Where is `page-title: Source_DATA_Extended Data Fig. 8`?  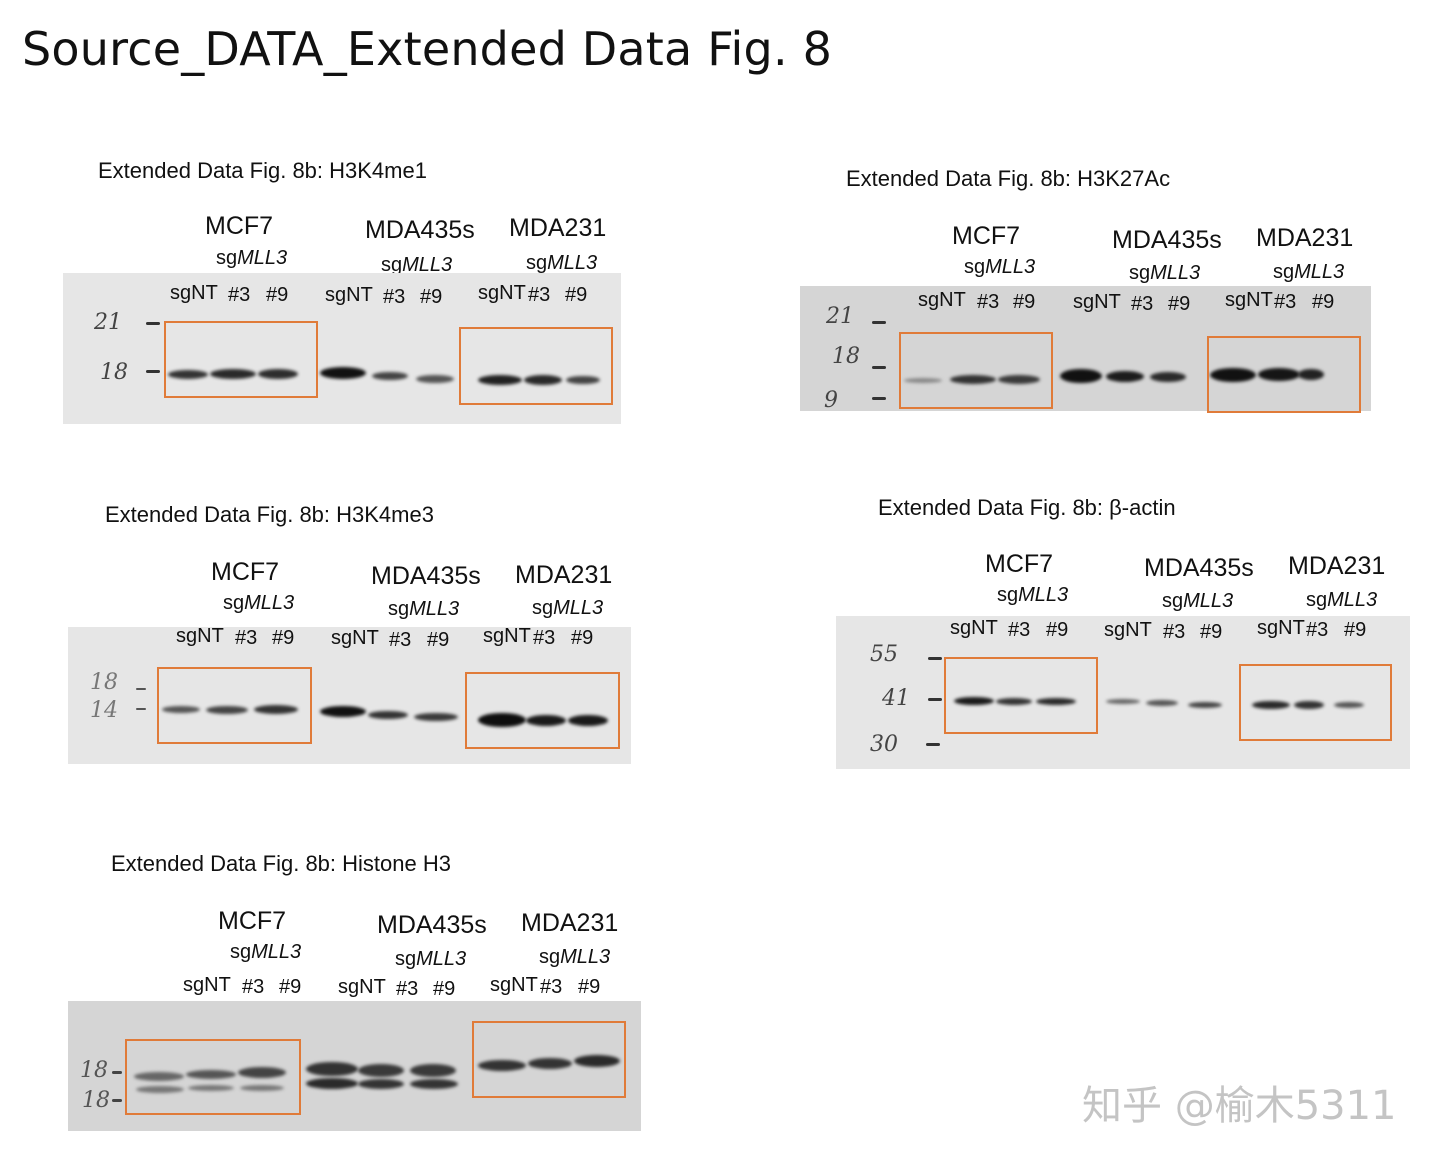 page-title: Source_DATA_Extended Data Fig. 8 is located at coordinates (427, 49).